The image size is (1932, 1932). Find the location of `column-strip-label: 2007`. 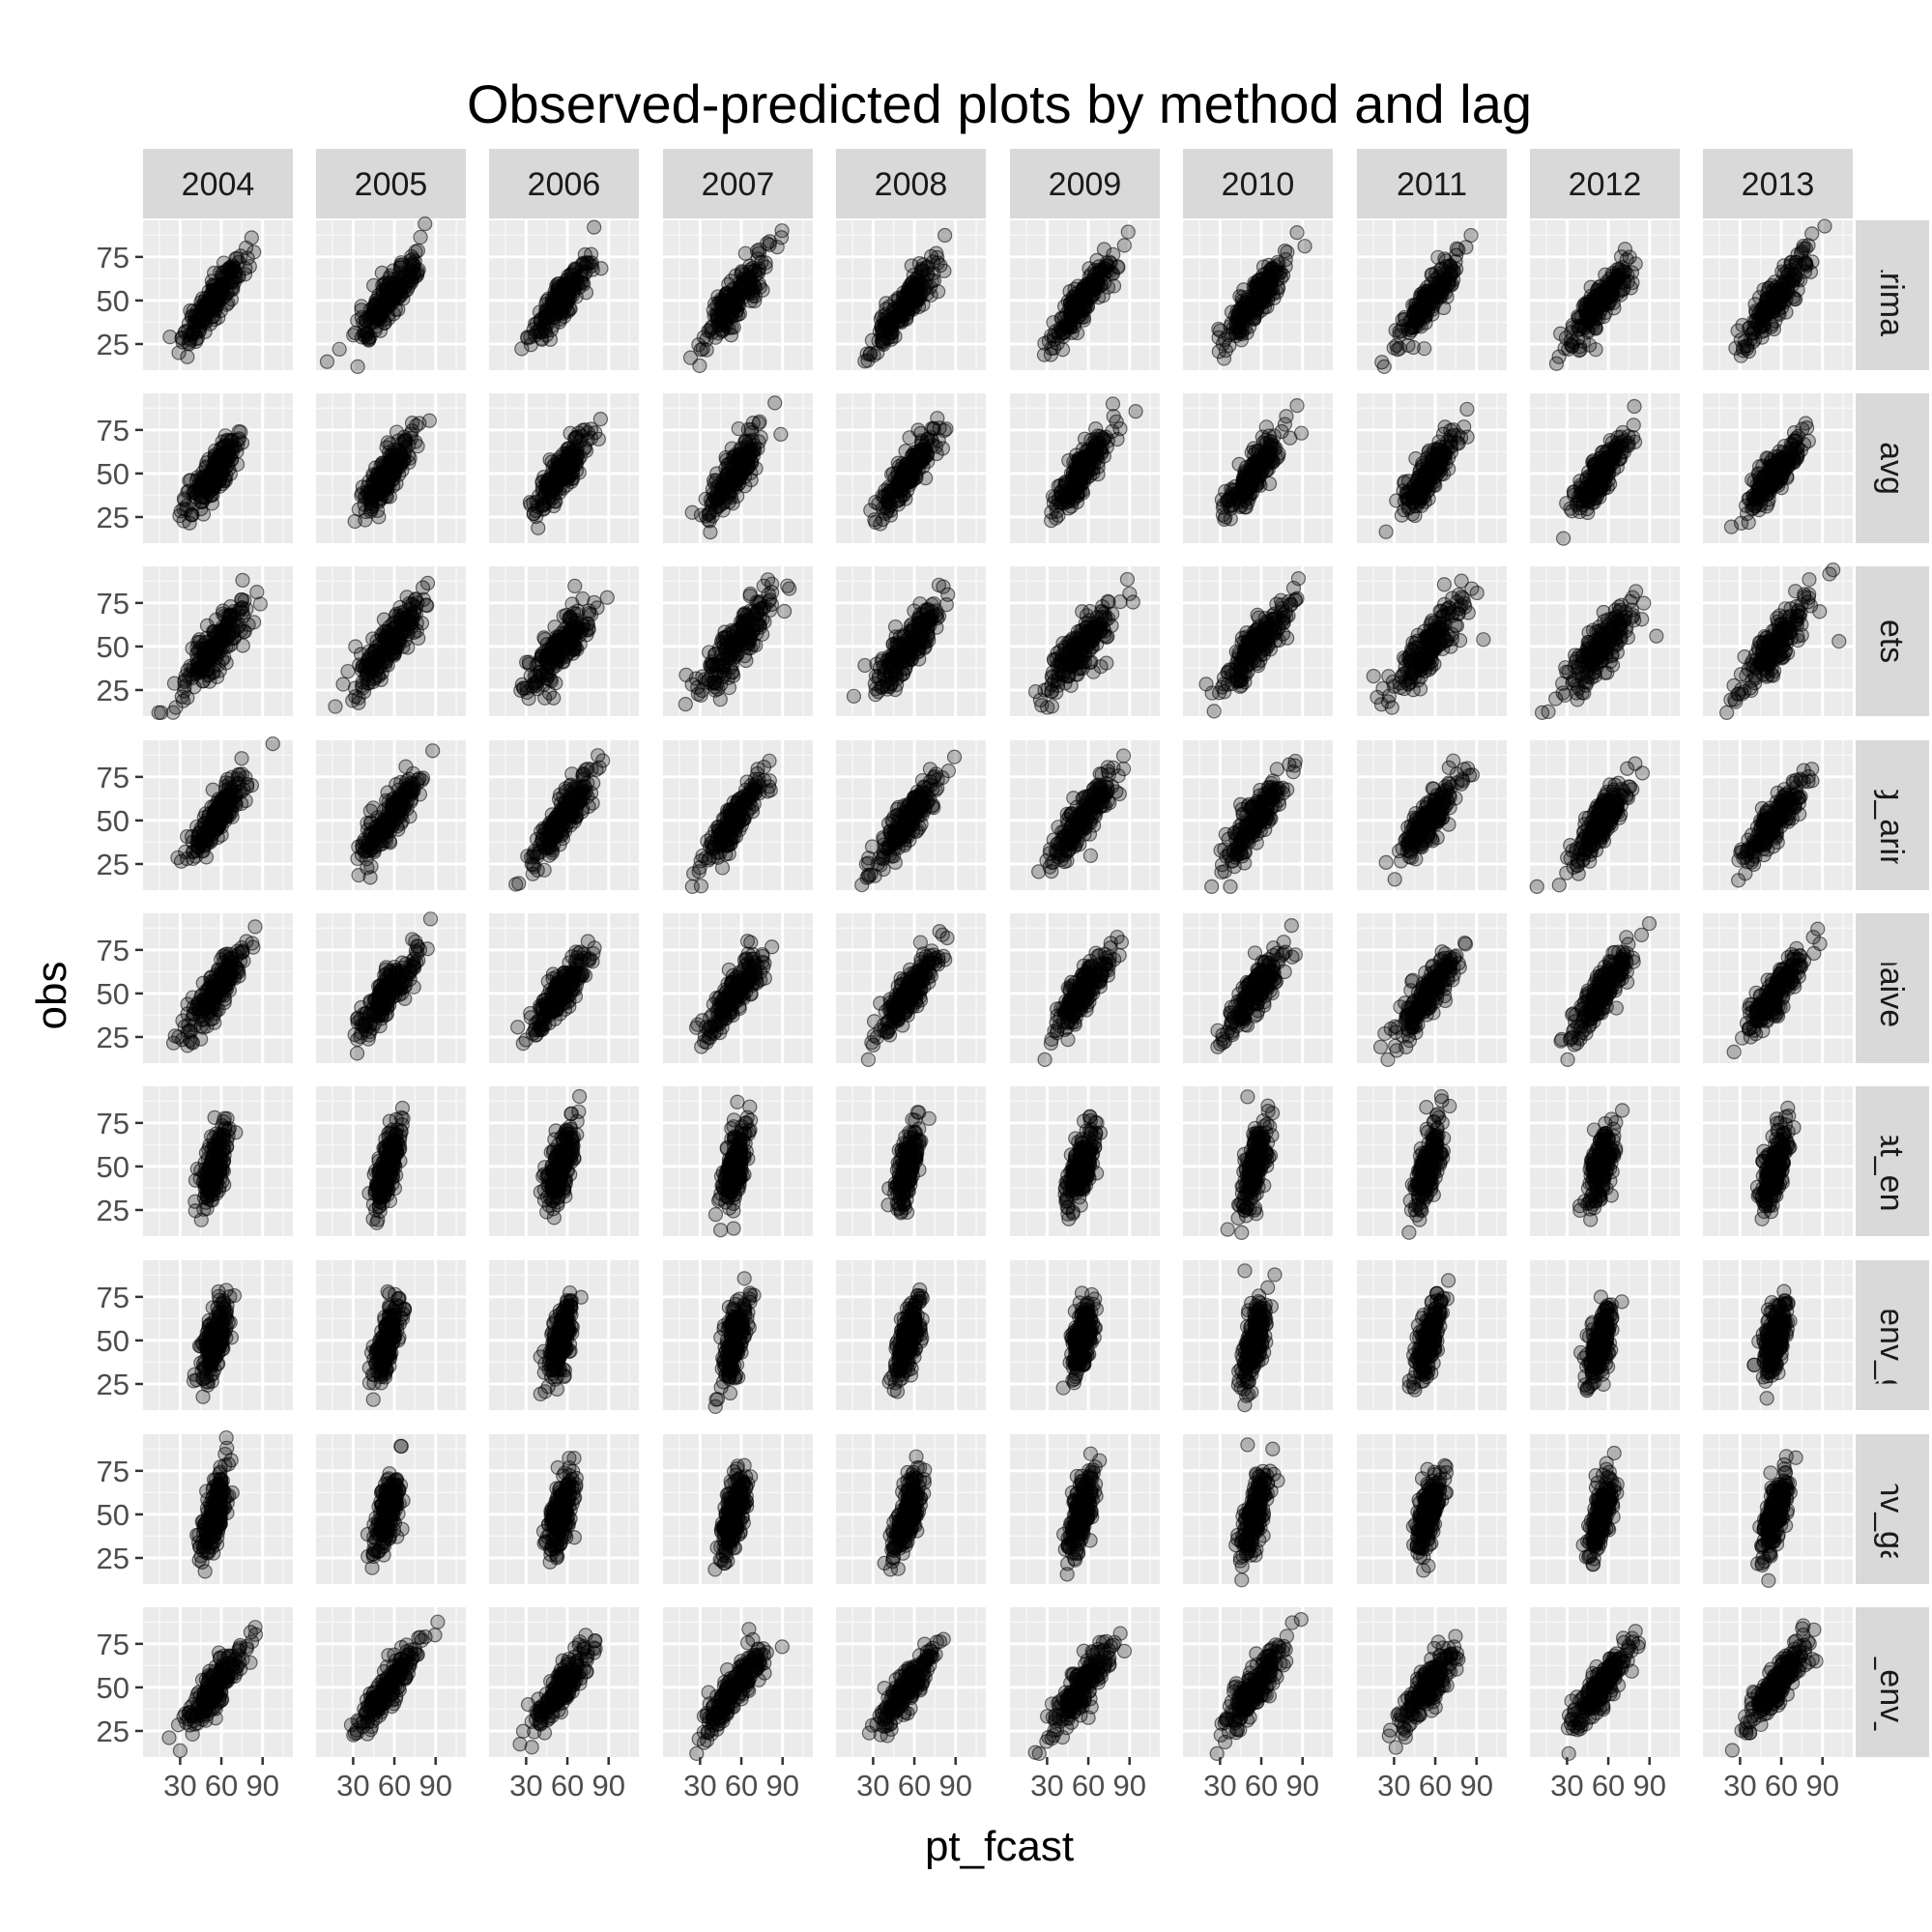

column-strip-label: 2007 is located at coordinates (738, 184).